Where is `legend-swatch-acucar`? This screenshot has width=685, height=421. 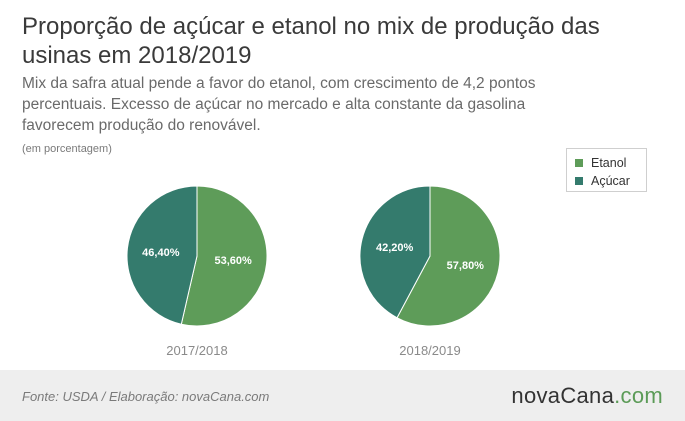
legend-swatch-acucar is located at coordinates (579, 181).